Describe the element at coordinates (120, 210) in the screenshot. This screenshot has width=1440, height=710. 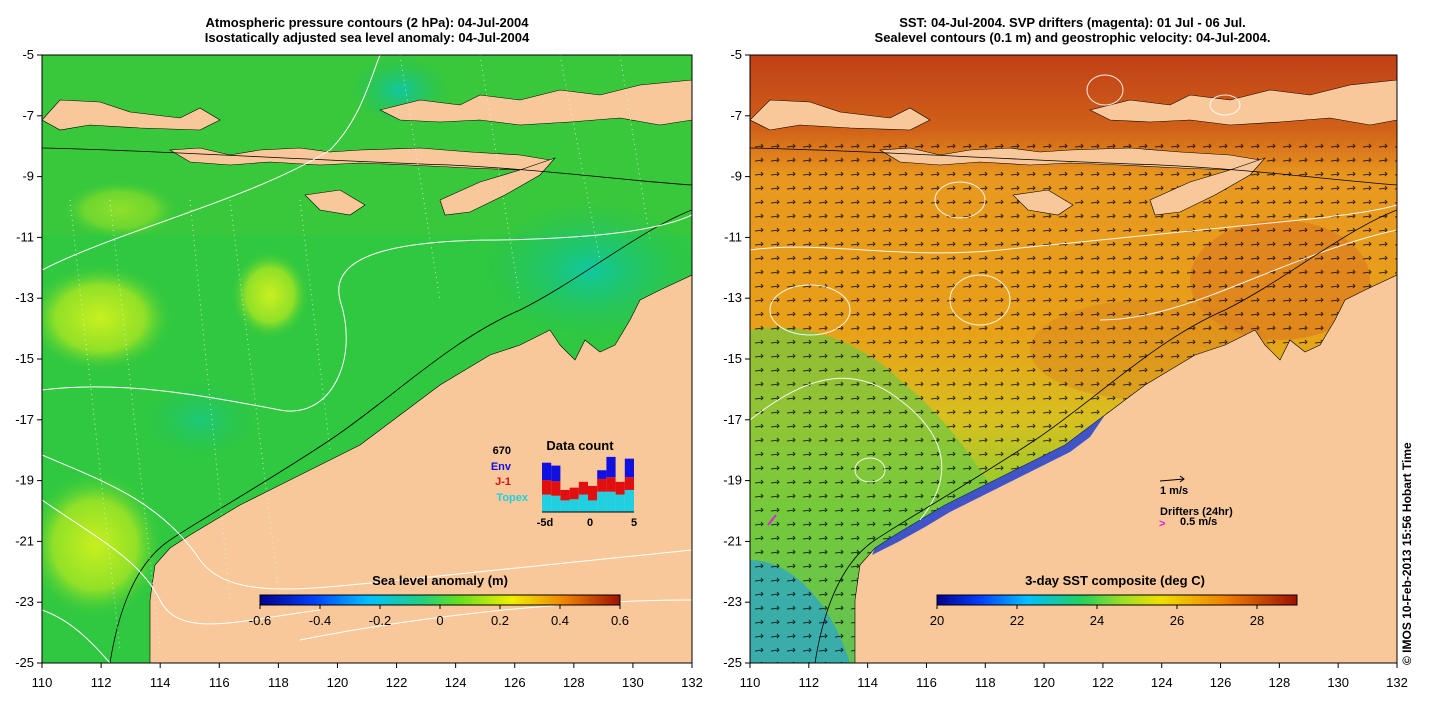
I see `sla-high-north` at that location.